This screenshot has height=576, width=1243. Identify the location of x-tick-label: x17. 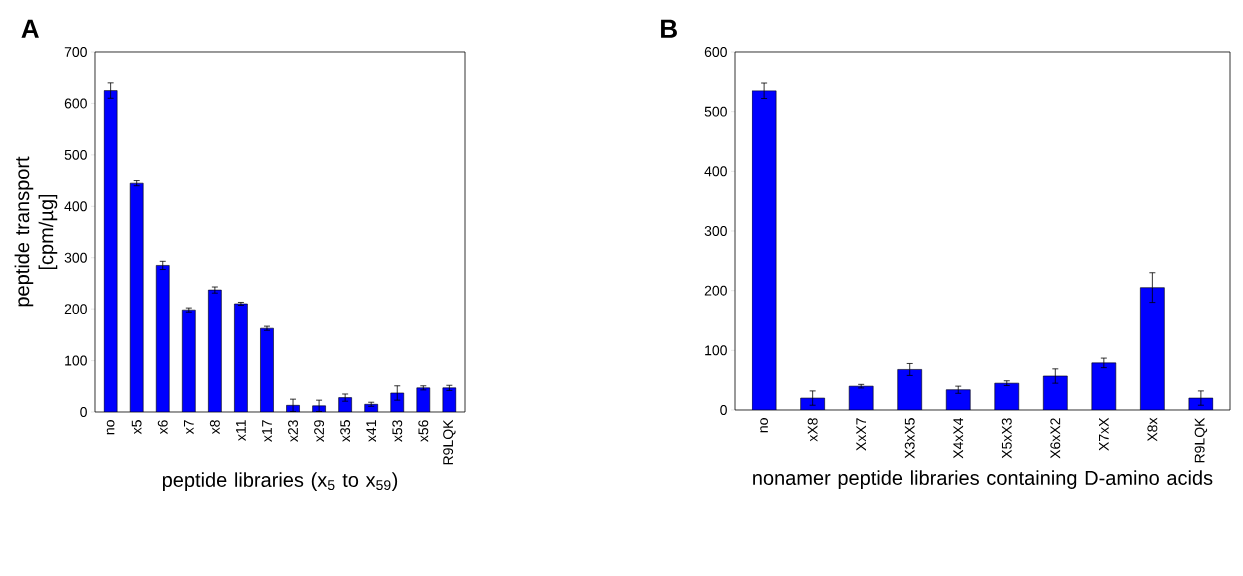
(267, 431).